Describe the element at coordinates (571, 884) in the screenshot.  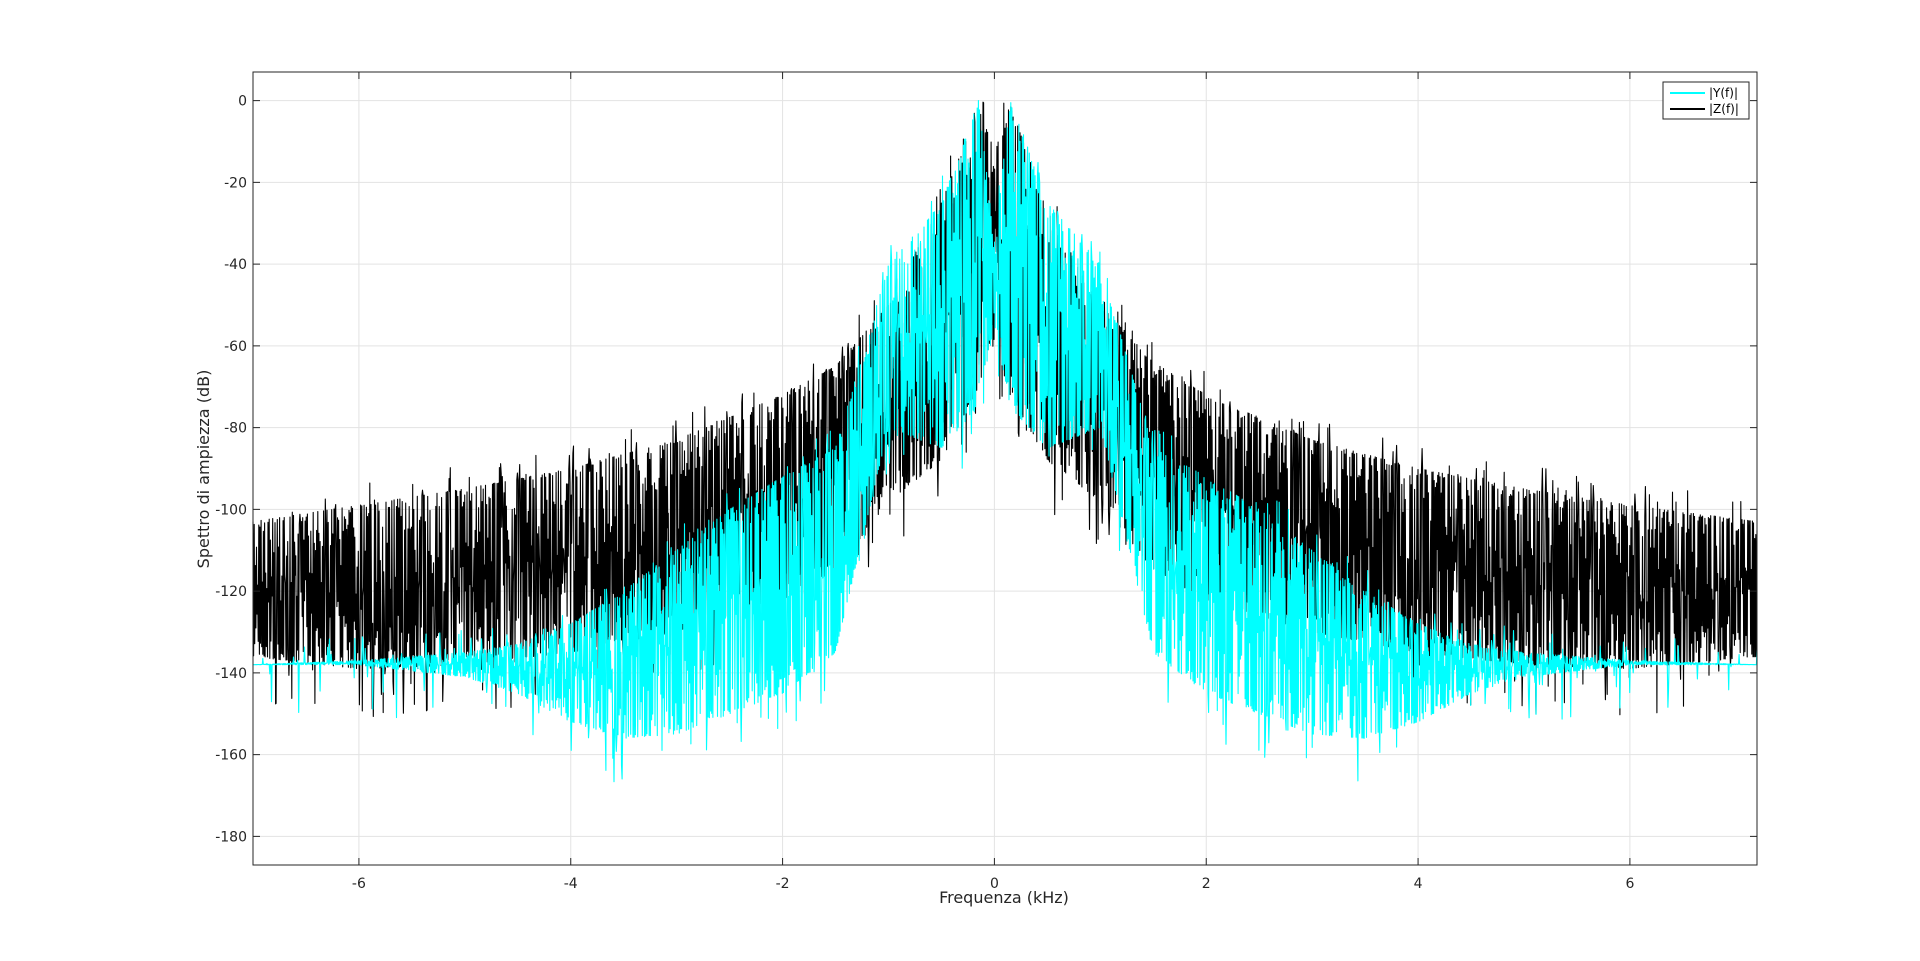
I see `x-tick-label: -4` at that location.